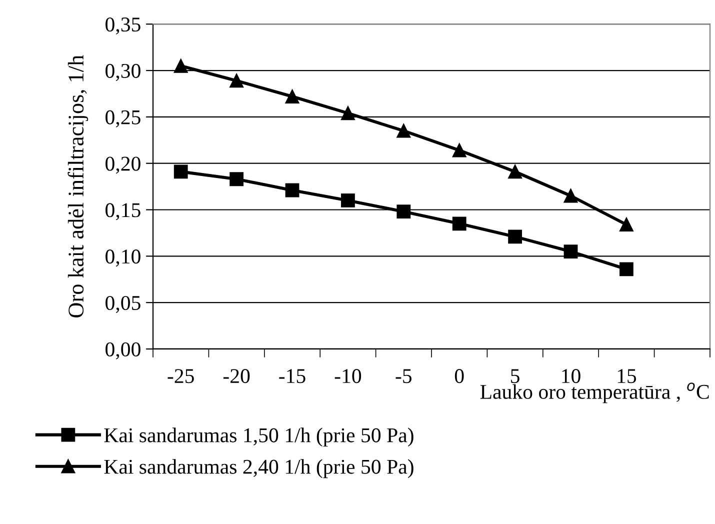 This screenshot has width=715, height=524. What do you see at coordinates (123, 165) in the screenshot?
I see `y-tick-label: 0,20` at bounding box center [123, 165].